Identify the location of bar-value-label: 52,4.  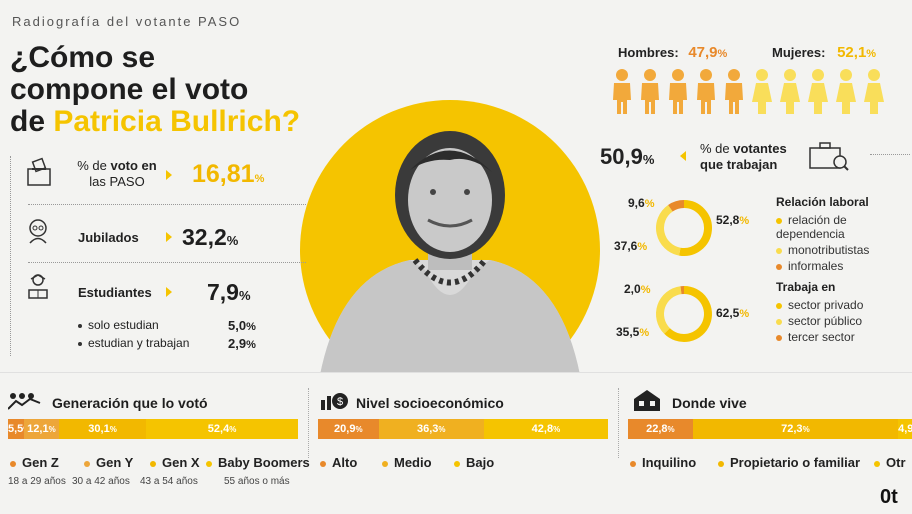
(218, 429).